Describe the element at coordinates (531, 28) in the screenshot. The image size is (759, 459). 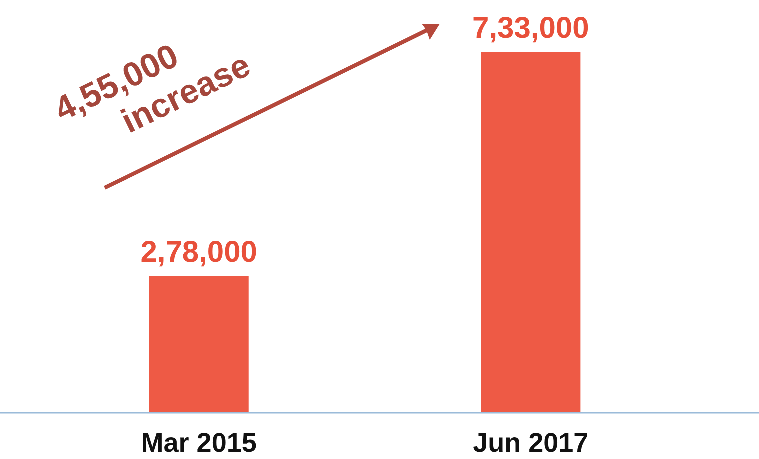
I see `data-label: 7,33,000` at that location.